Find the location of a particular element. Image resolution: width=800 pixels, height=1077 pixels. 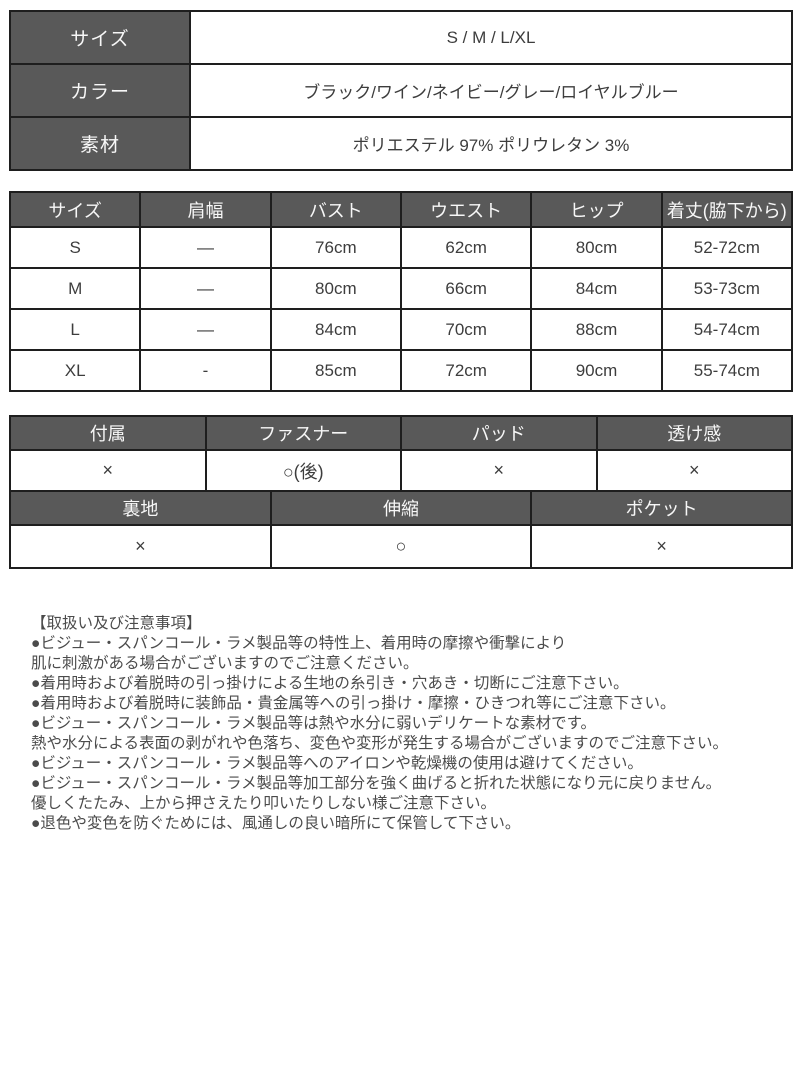

size-chart-header-hip: ヒップ is located at coordinates (596, 209).